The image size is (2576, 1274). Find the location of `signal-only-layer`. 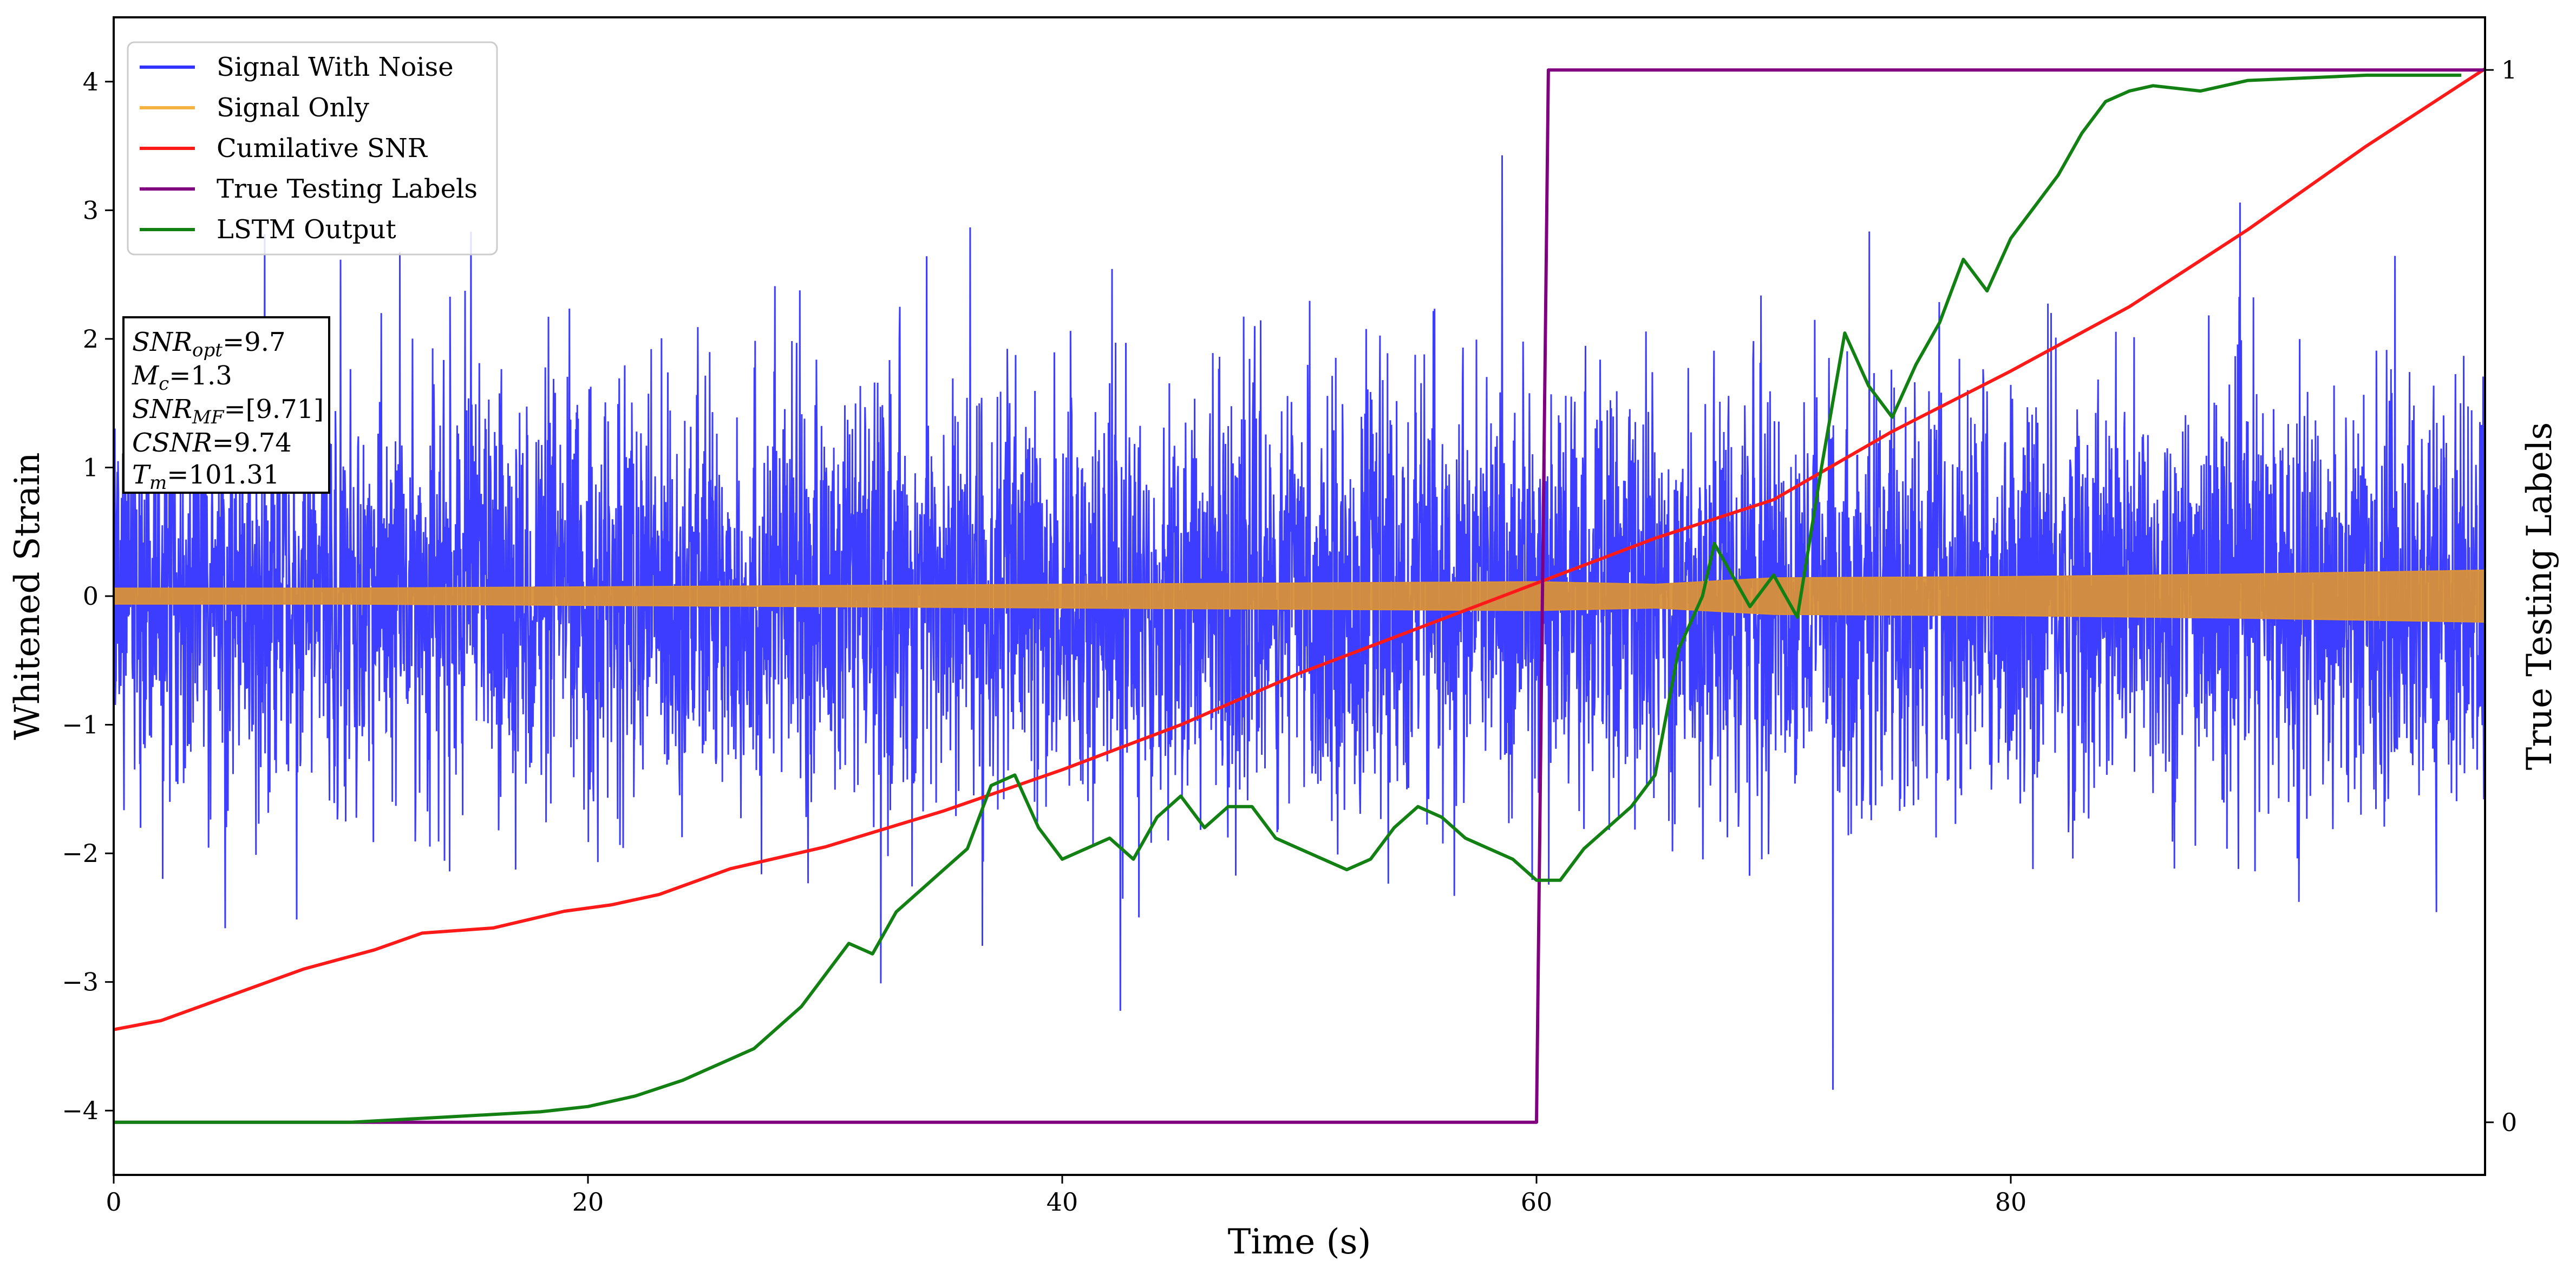

signal-only-layer is located at coordinates (1300, 596).